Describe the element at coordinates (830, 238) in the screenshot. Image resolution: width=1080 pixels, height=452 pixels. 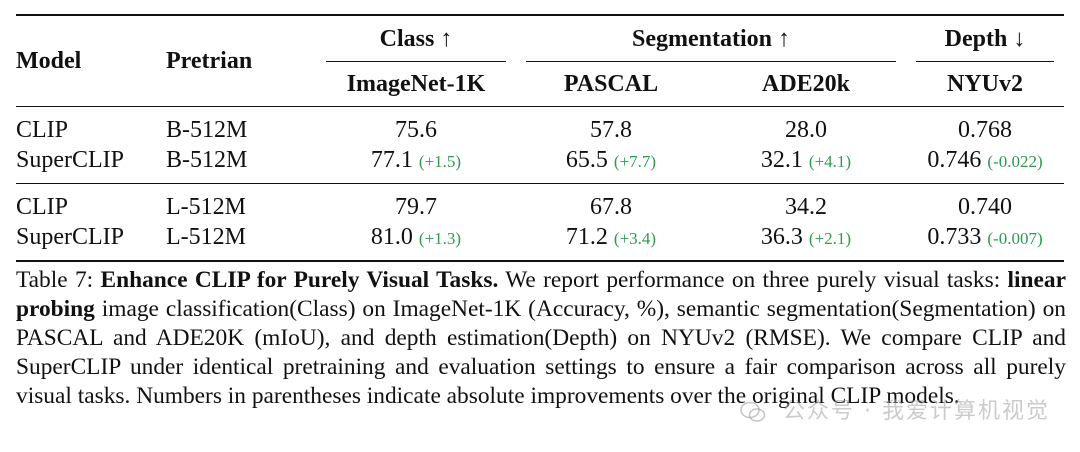
I see `delta-value: (+2.1)` at that location.